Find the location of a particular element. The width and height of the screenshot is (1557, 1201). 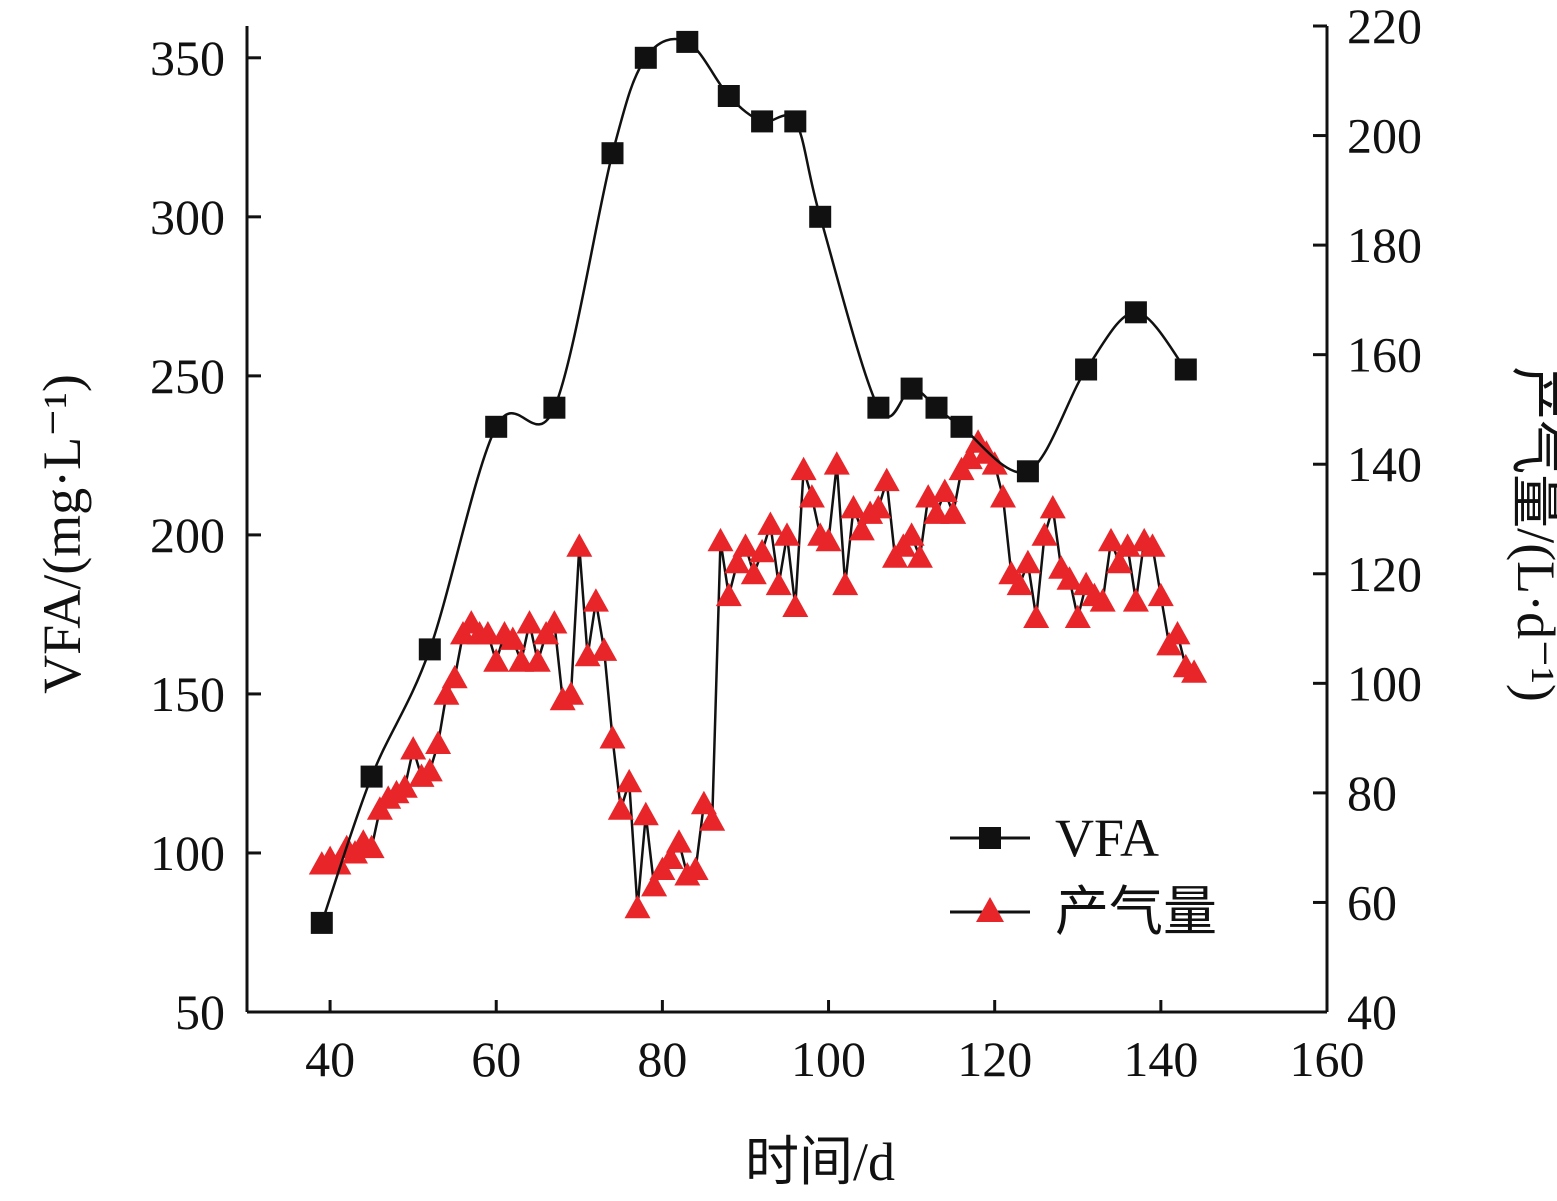

x-tick-label: 40 is located at coordinates (330, 1059).